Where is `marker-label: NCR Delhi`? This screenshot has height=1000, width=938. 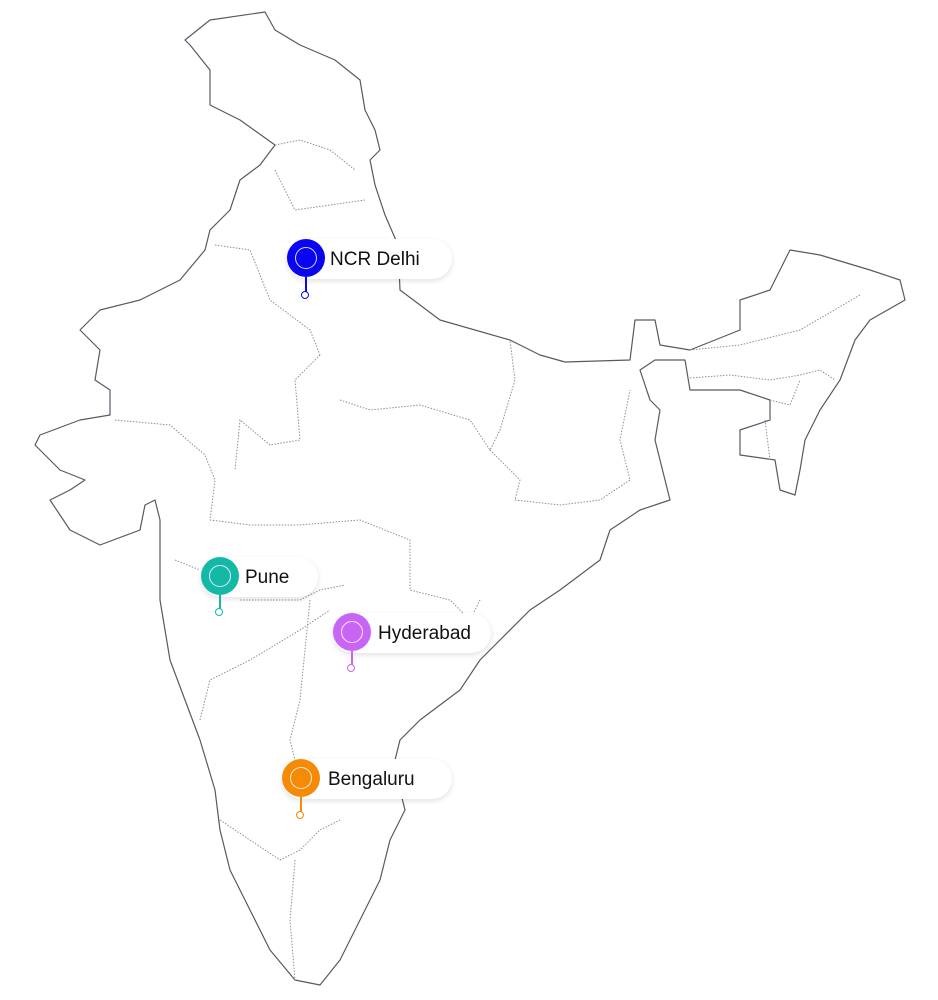
marker-label: NCR Delhi is located at coordinates (375, 259).